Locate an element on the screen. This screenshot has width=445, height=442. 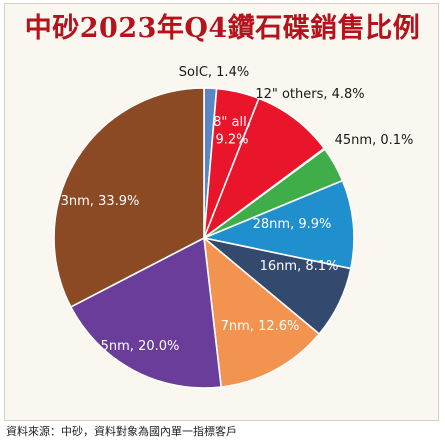
slice-label: 16nm, 8.1% is located at coordinates (299, 266).